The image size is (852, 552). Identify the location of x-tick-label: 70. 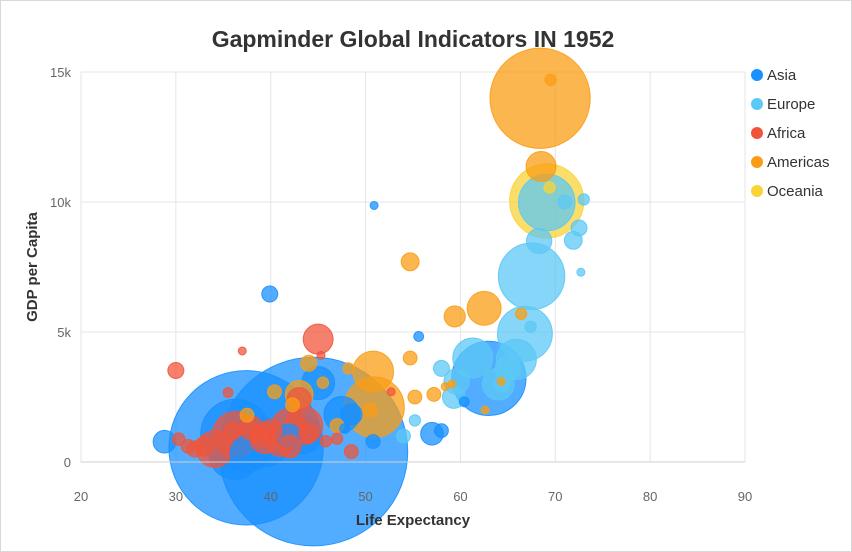
(555, 496).